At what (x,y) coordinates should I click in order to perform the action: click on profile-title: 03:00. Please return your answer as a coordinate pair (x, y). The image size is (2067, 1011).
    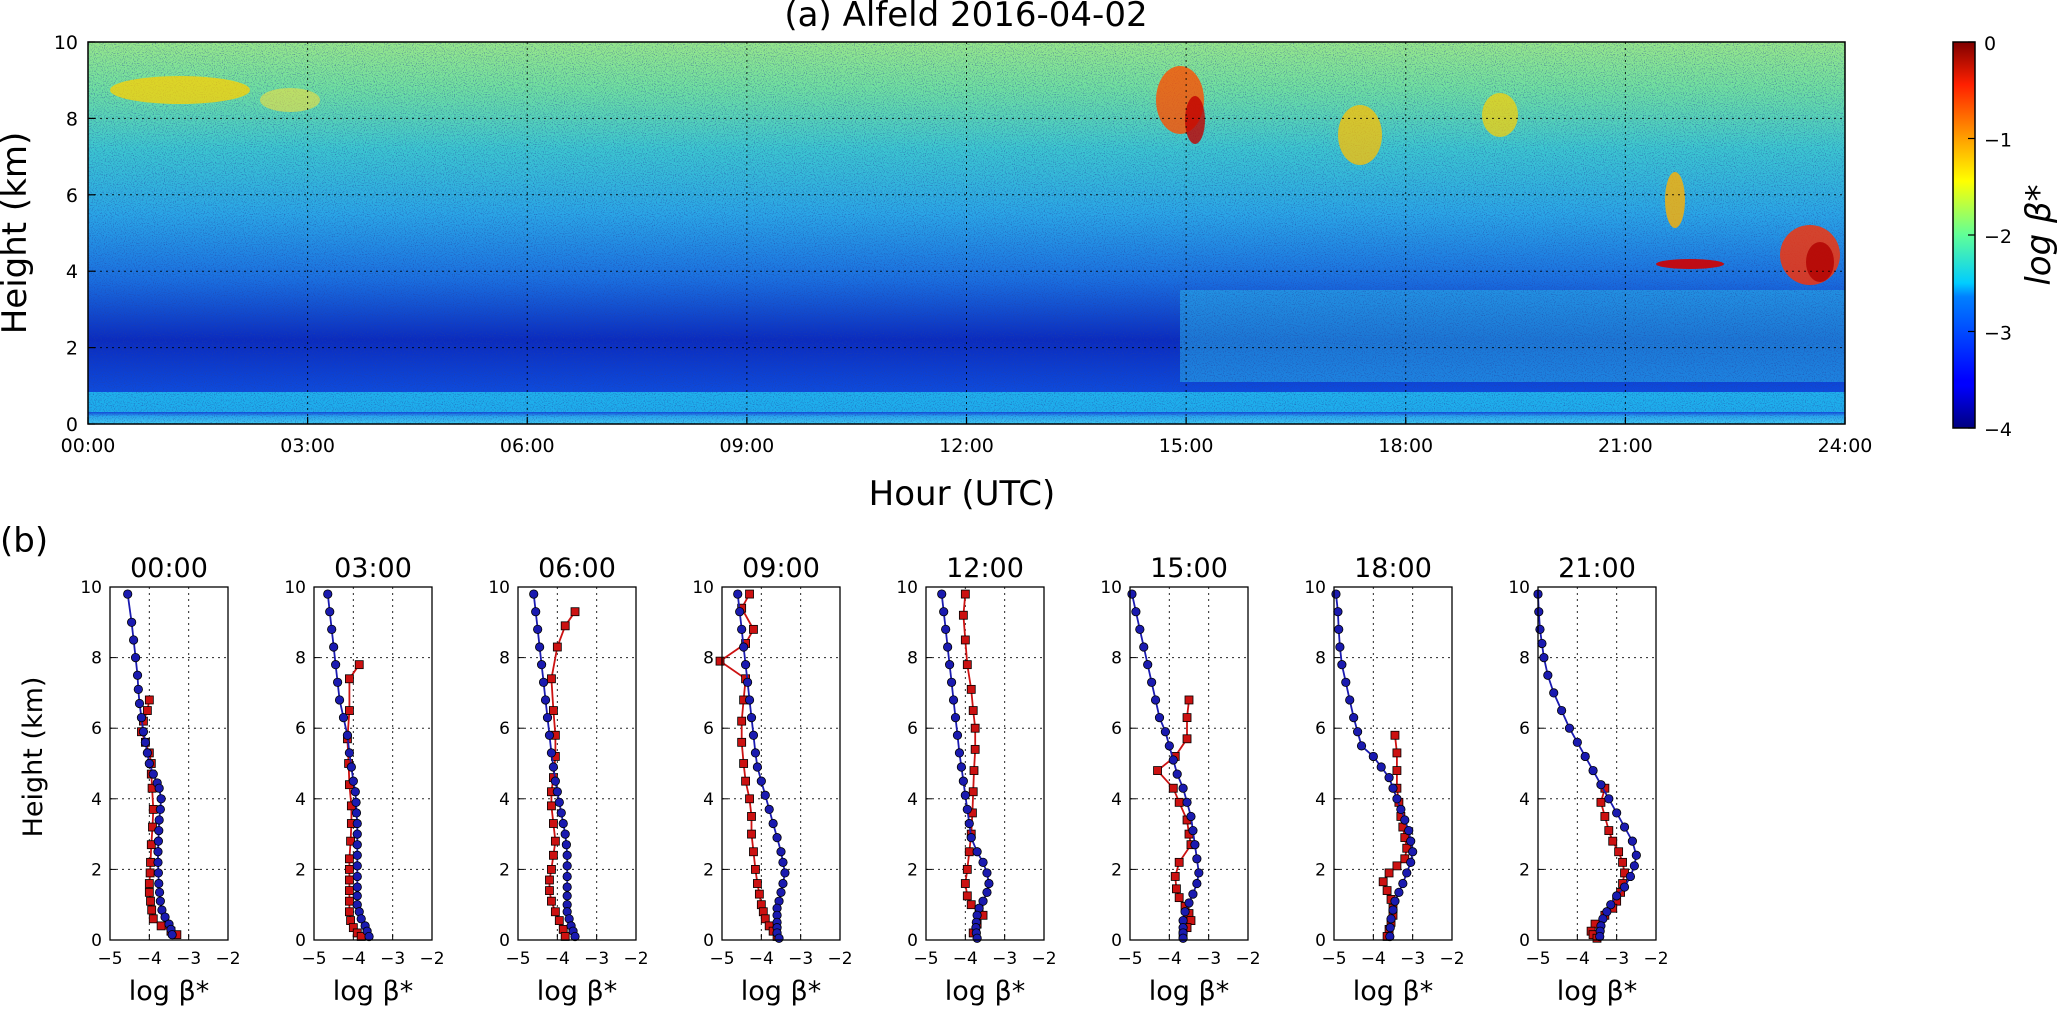
    Looking at the image, I should click on (373, 568).